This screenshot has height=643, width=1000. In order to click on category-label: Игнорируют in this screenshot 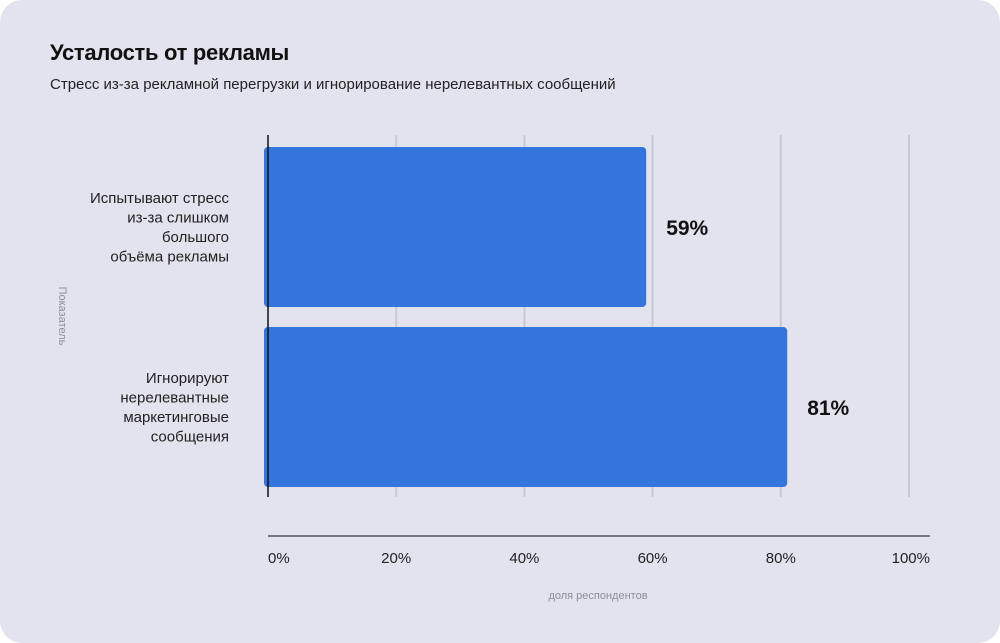, I will do `click(187, 378)`.